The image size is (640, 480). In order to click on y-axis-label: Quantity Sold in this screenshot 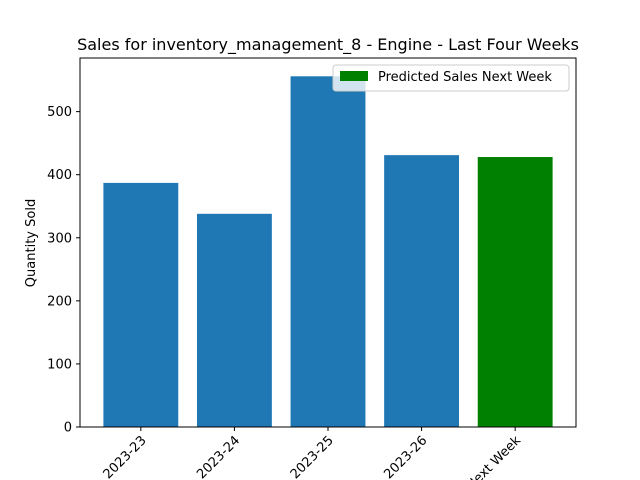, I will do `click(31, 243)`.